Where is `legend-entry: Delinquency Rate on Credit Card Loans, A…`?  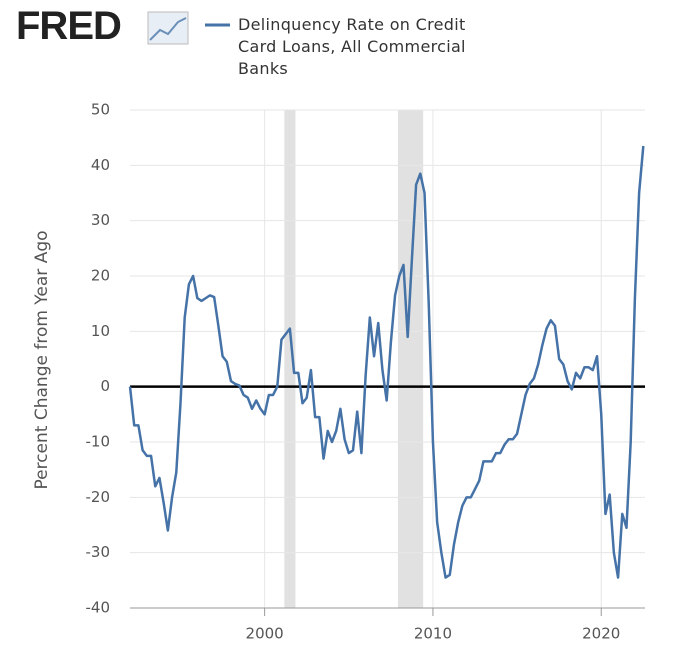 legend-entry: Delinquency Rate on Credit Card Loans, A… is located at coordinates (352, 46).